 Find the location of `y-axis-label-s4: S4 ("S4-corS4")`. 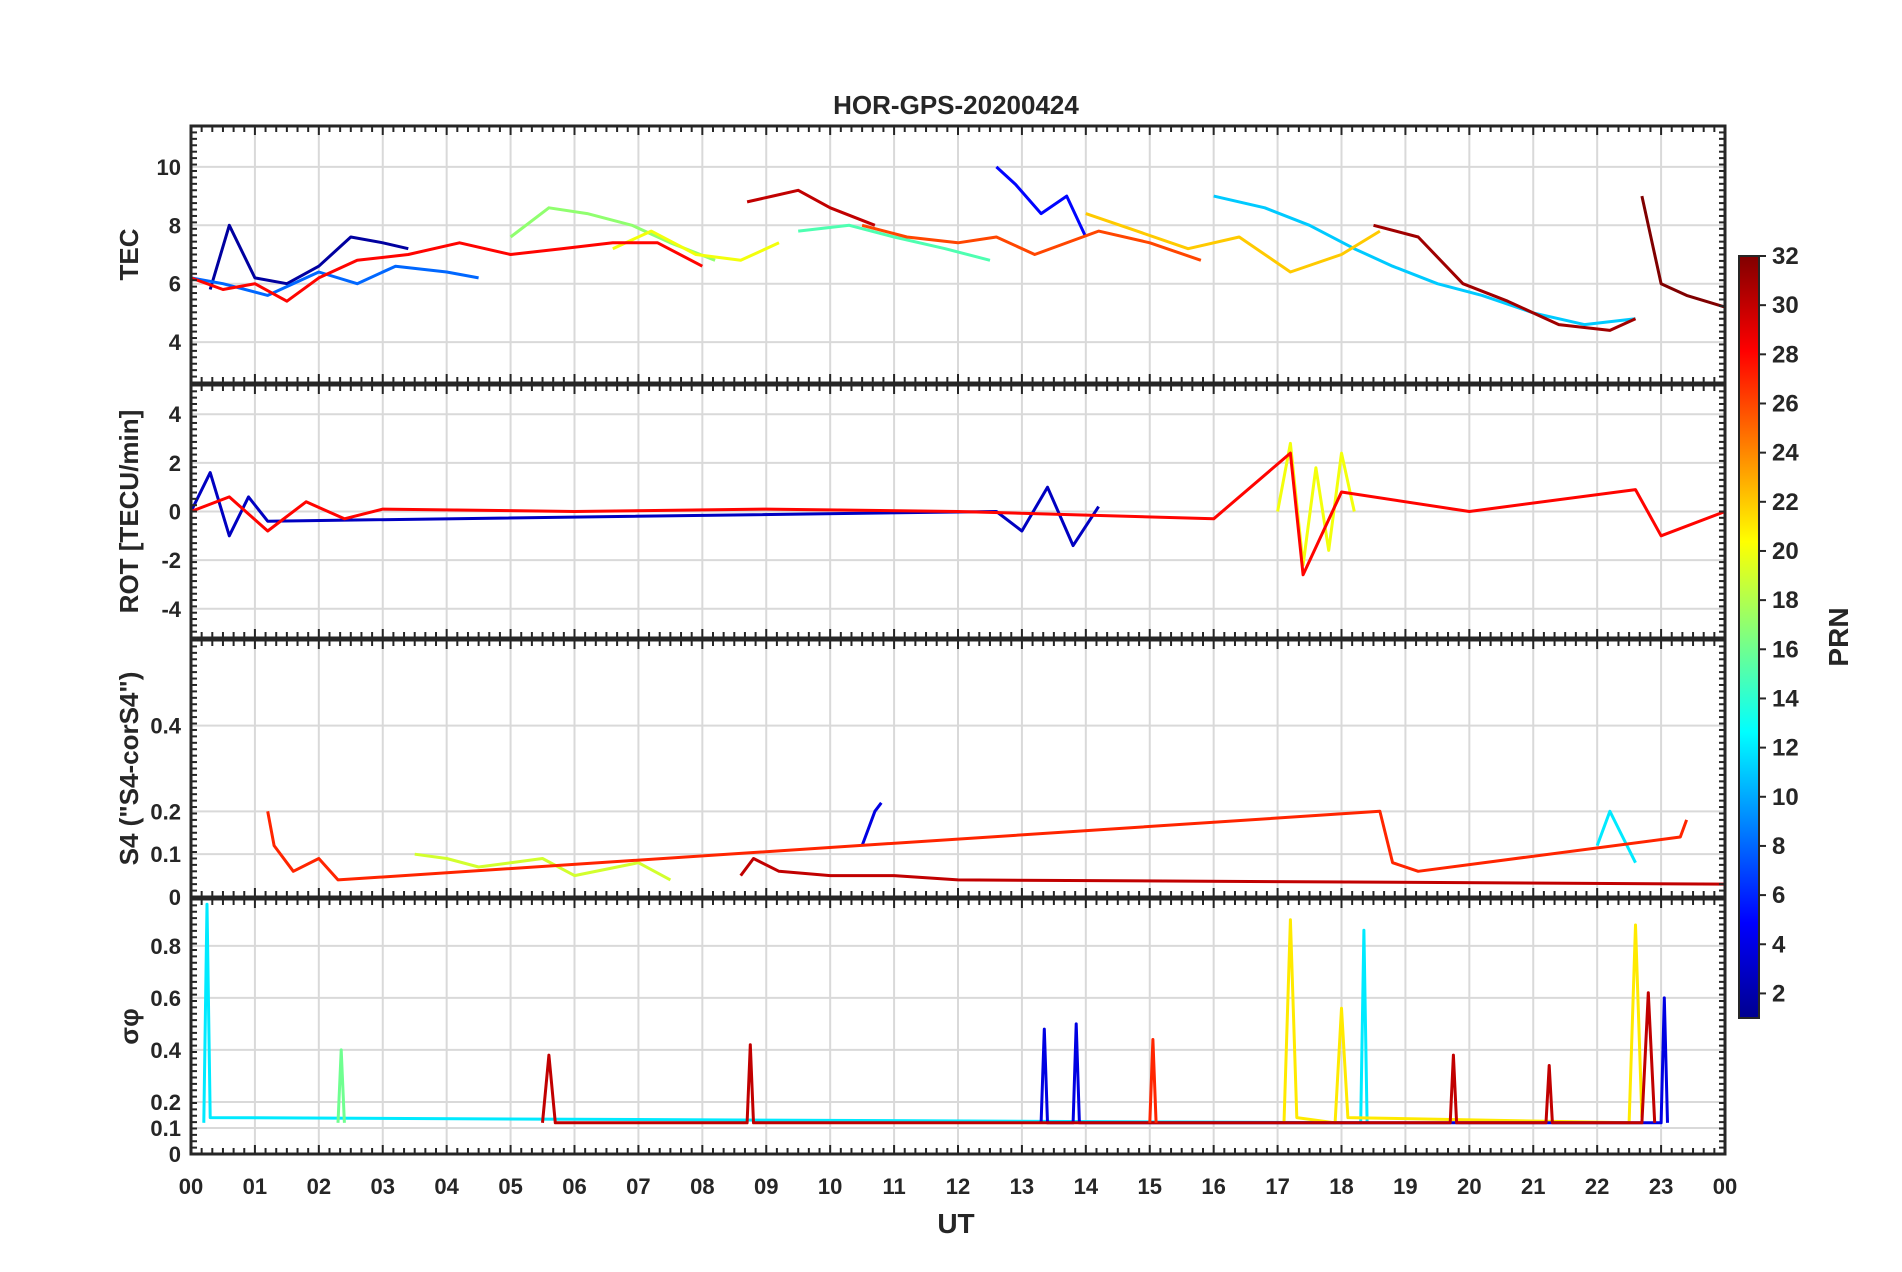

y-axis-label-s4: S4 ("S4-corS4") is located at coordinates (129, 769).